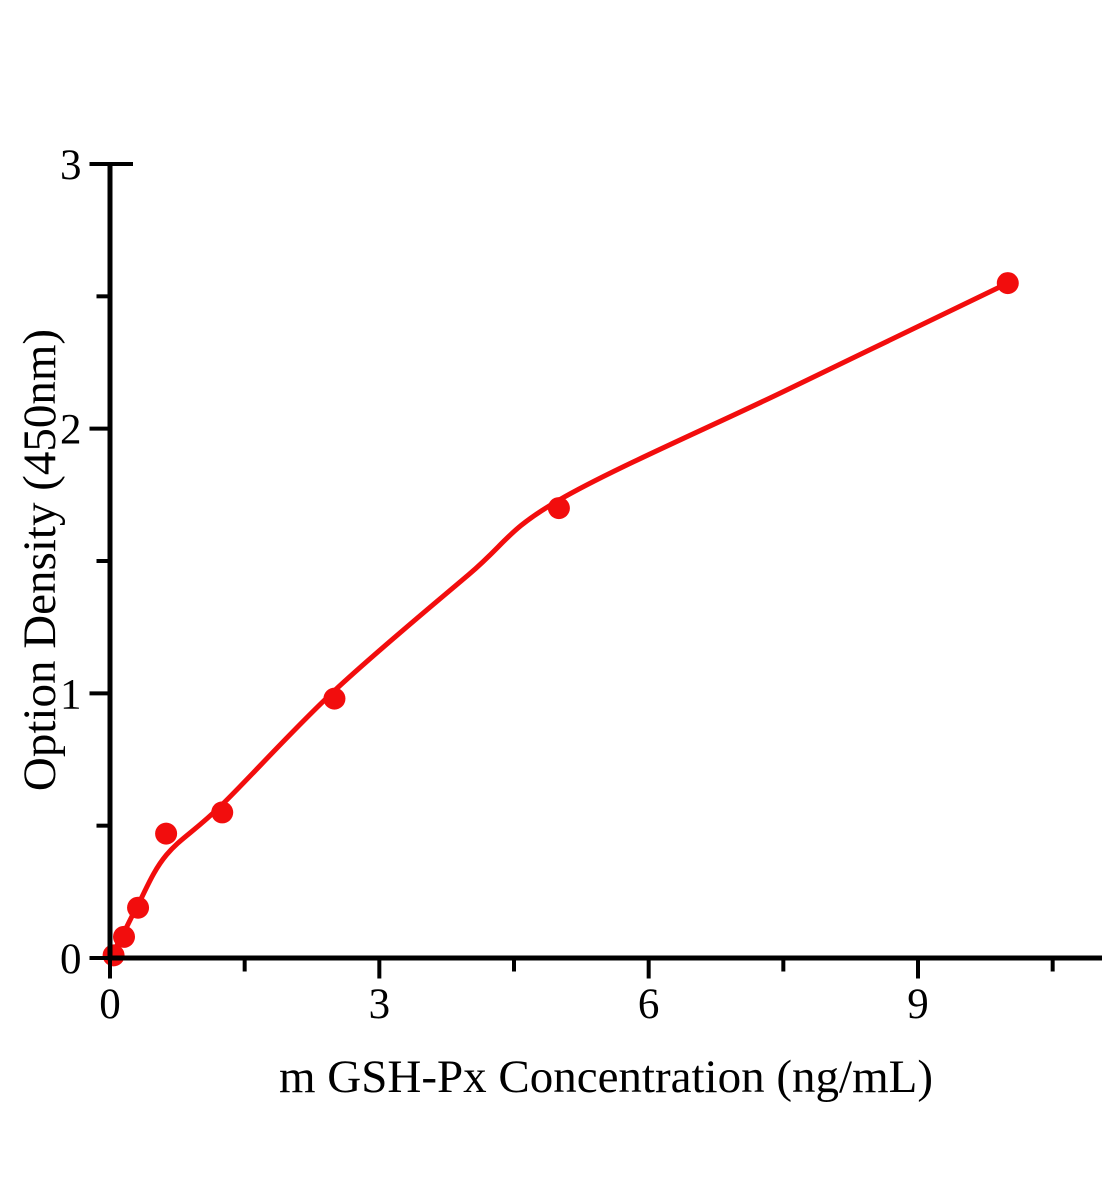 The image size is (1104, 1200). What do you see at coordinates (605, 1077) in the screenshot?
I see `x-axis-title: m GSH-Px Concentration (ng/mL)` at bounding box center [605, 1077].